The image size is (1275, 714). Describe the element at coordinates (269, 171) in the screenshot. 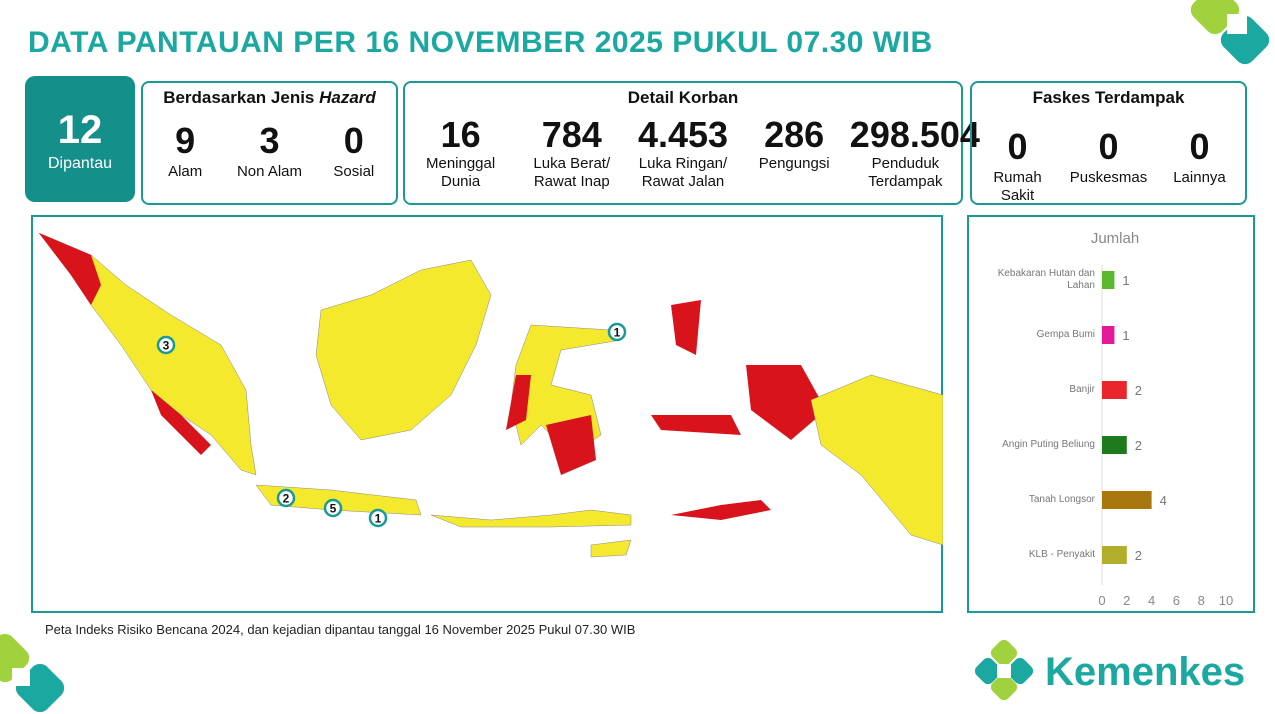

I see `stat-label: Non Alam` at that location.